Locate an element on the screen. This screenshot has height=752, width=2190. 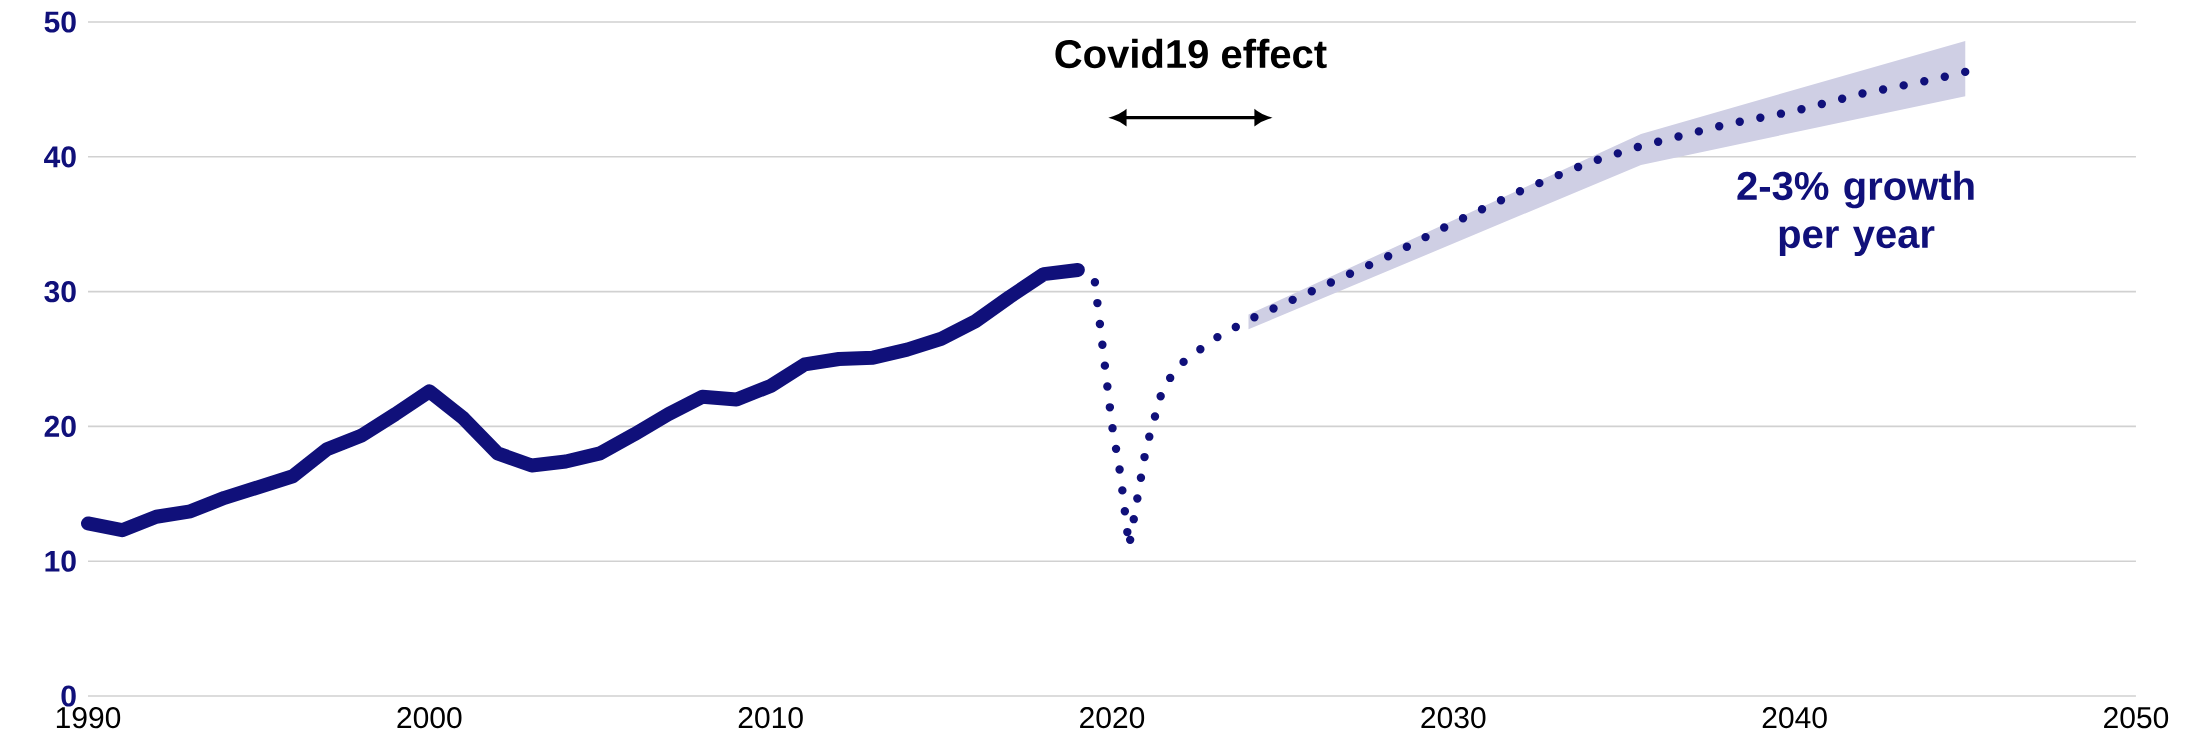
y-tick-label: 0 is located at coordinates (68, 696).